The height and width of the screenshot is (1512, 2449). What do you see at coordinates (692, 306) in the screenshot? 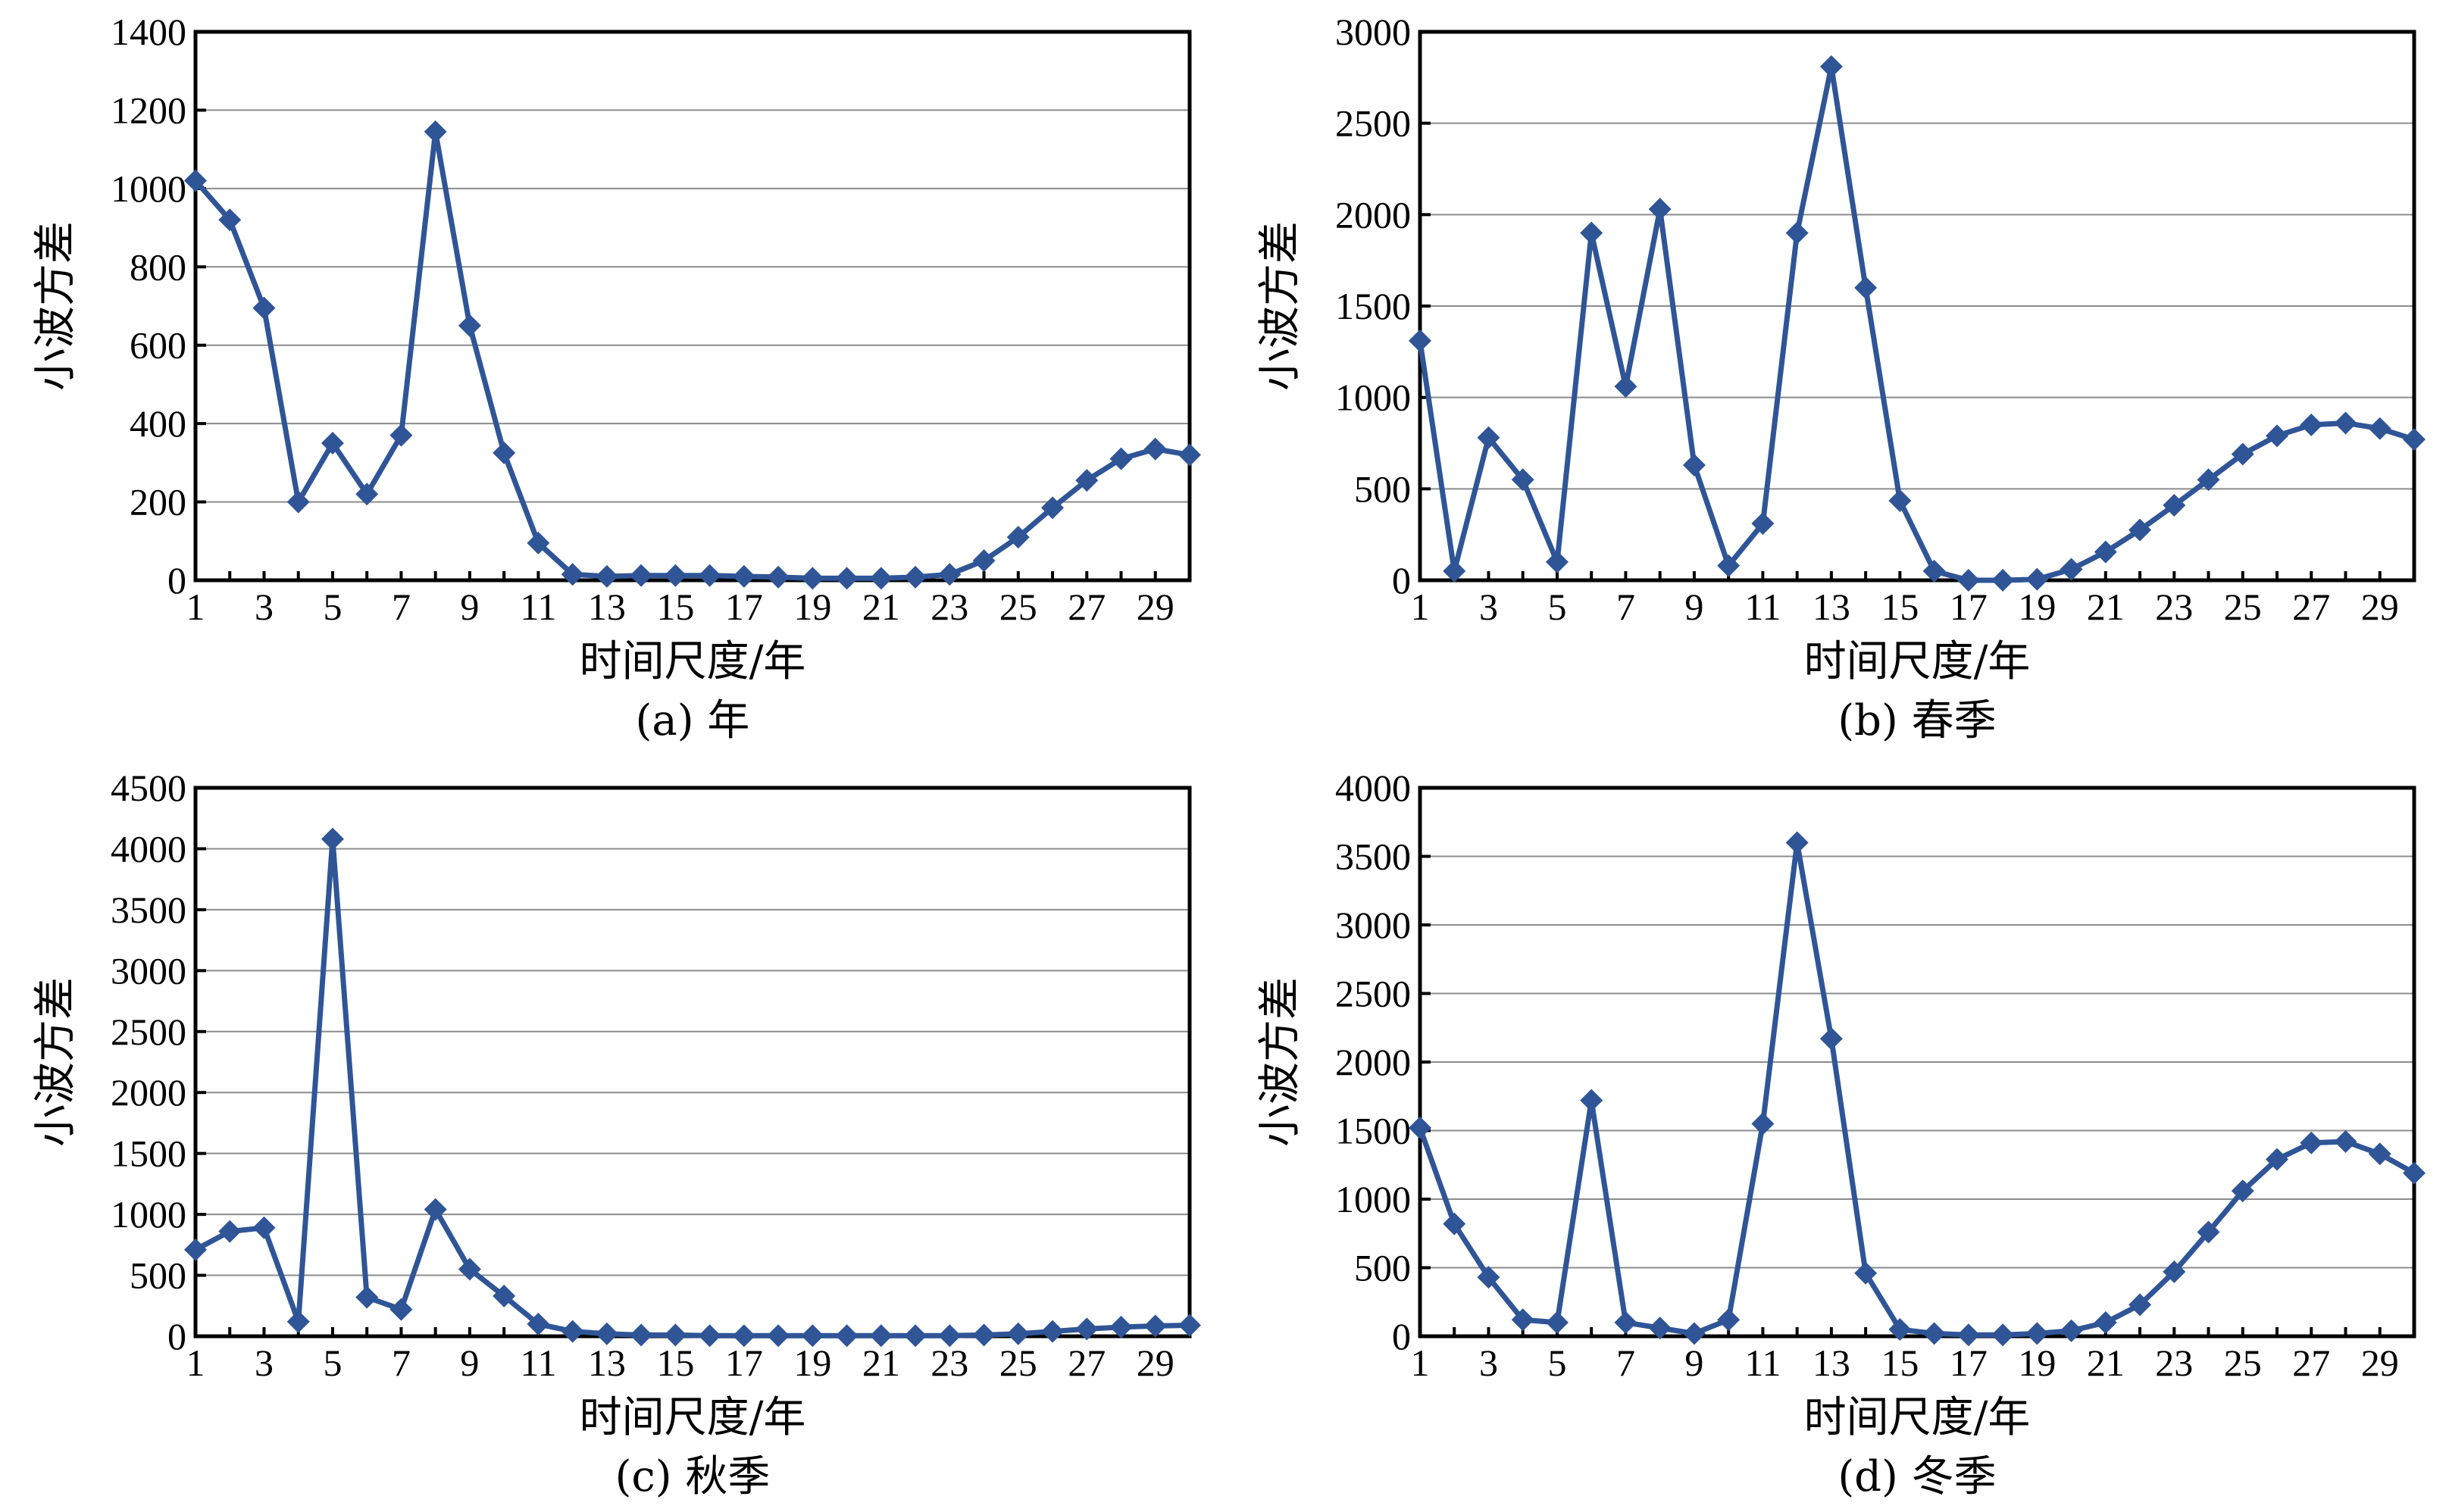
I see `plot-frame` at bounding box center [692, 306].